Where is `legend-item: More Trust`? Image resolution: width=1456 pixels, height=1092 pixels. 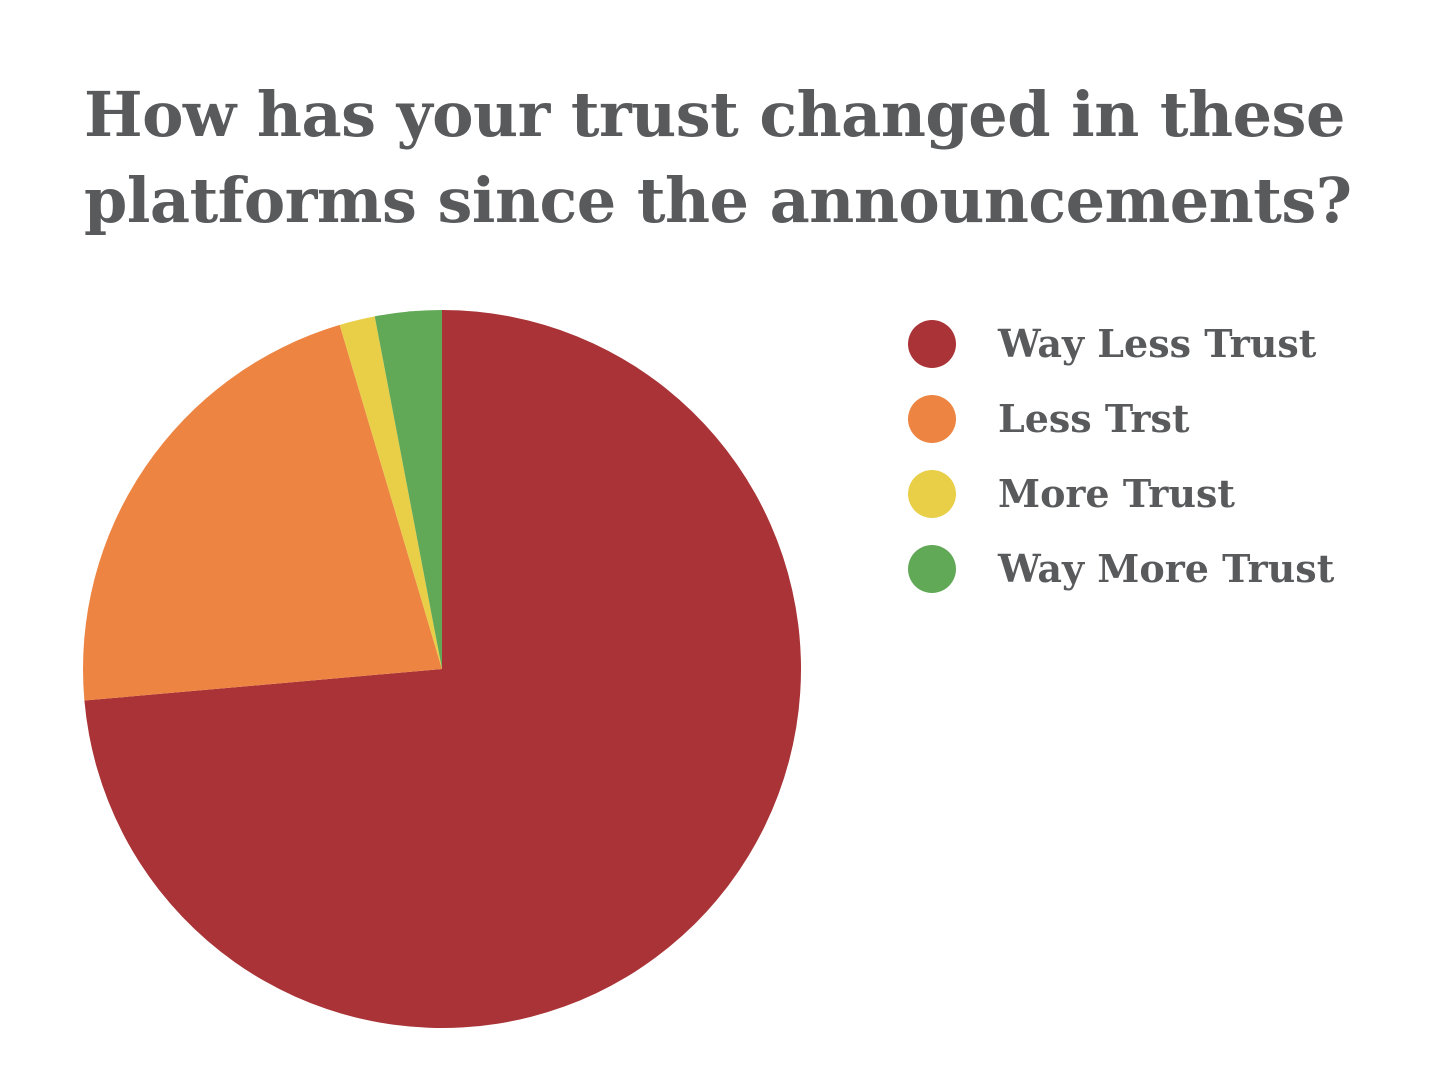 legend-item: More Trust is located at coordinates (1121, 493).